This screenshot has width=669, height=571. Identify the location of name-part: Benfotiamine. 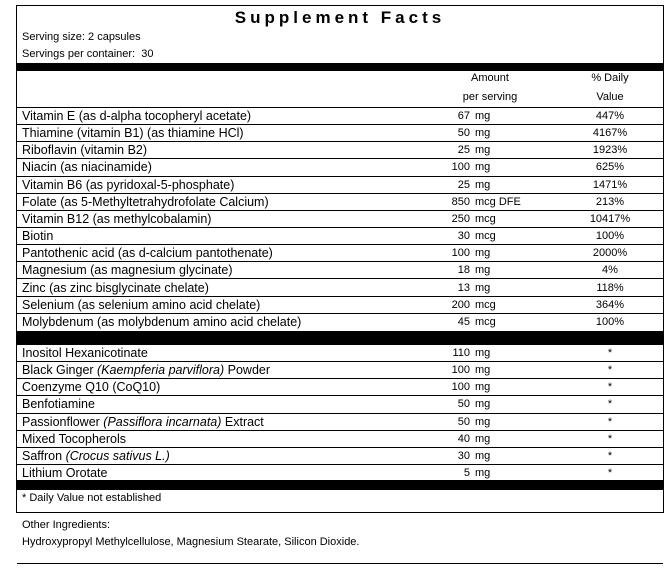
(58, 404).